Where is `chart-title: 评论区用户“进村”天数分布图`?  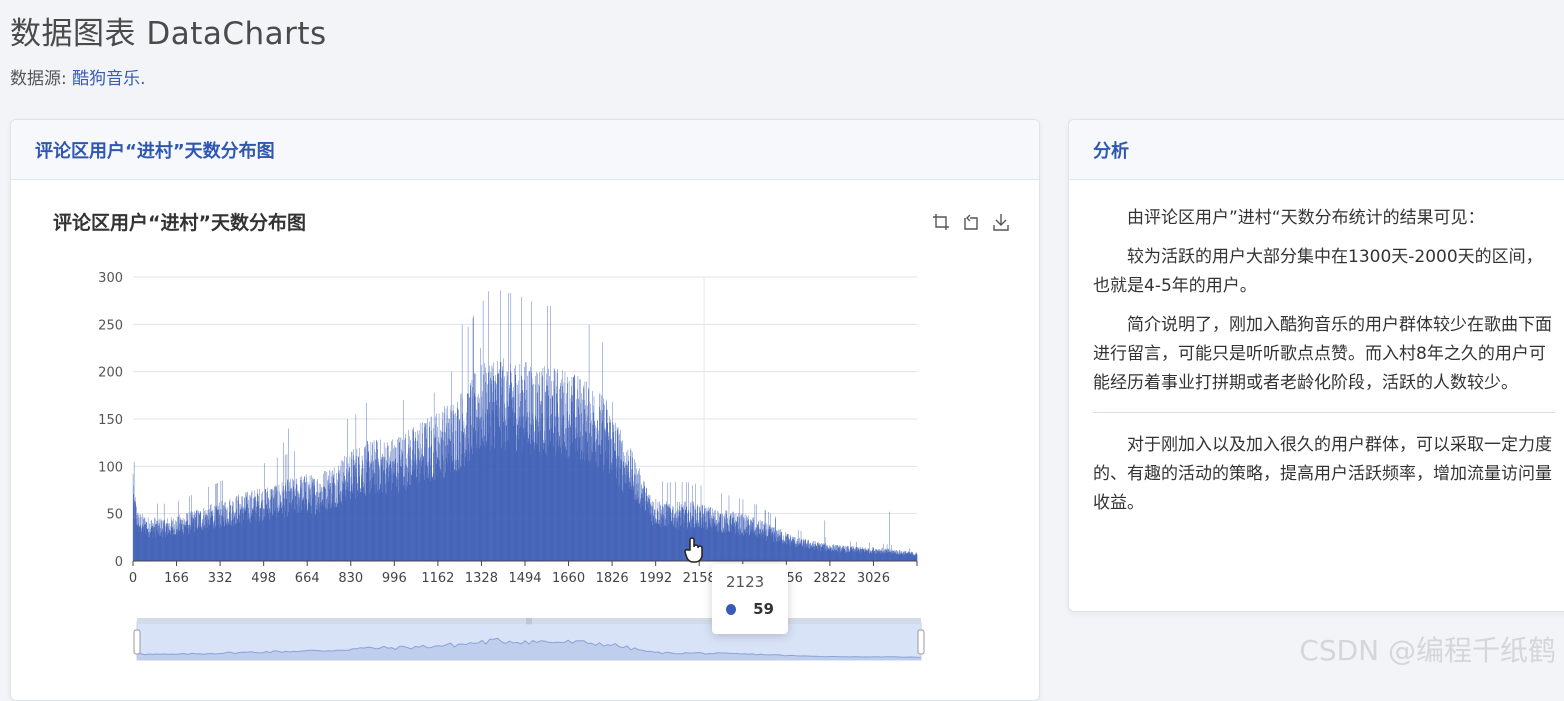
chart-title: 评论区用户“进村”天数分布图 is located at coordinates (179, 221).